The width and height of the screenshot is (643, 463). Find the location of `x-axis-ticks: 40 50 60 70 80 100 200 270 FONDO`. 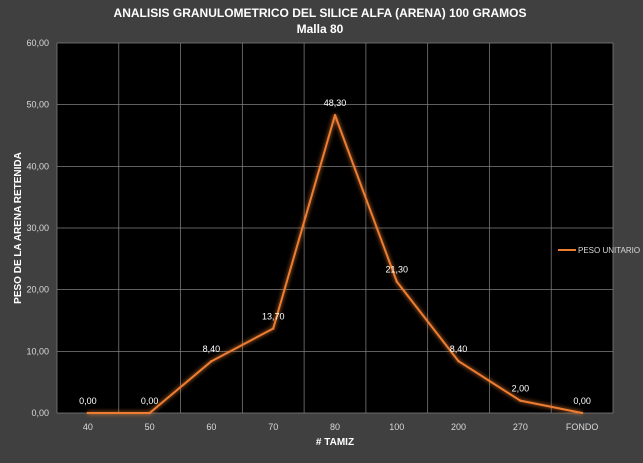

x-axis-ticks: 40 50 60 70 80 100 200 270 FONDO is located at coordinates (340, 427).